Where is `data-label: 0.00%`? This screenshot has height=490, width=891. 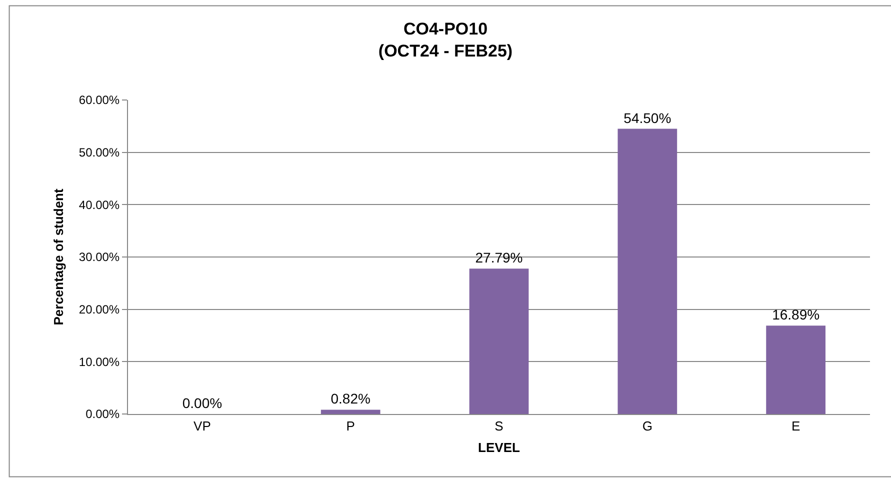 data-label: 0.00% is located at coordinates (202, 403).